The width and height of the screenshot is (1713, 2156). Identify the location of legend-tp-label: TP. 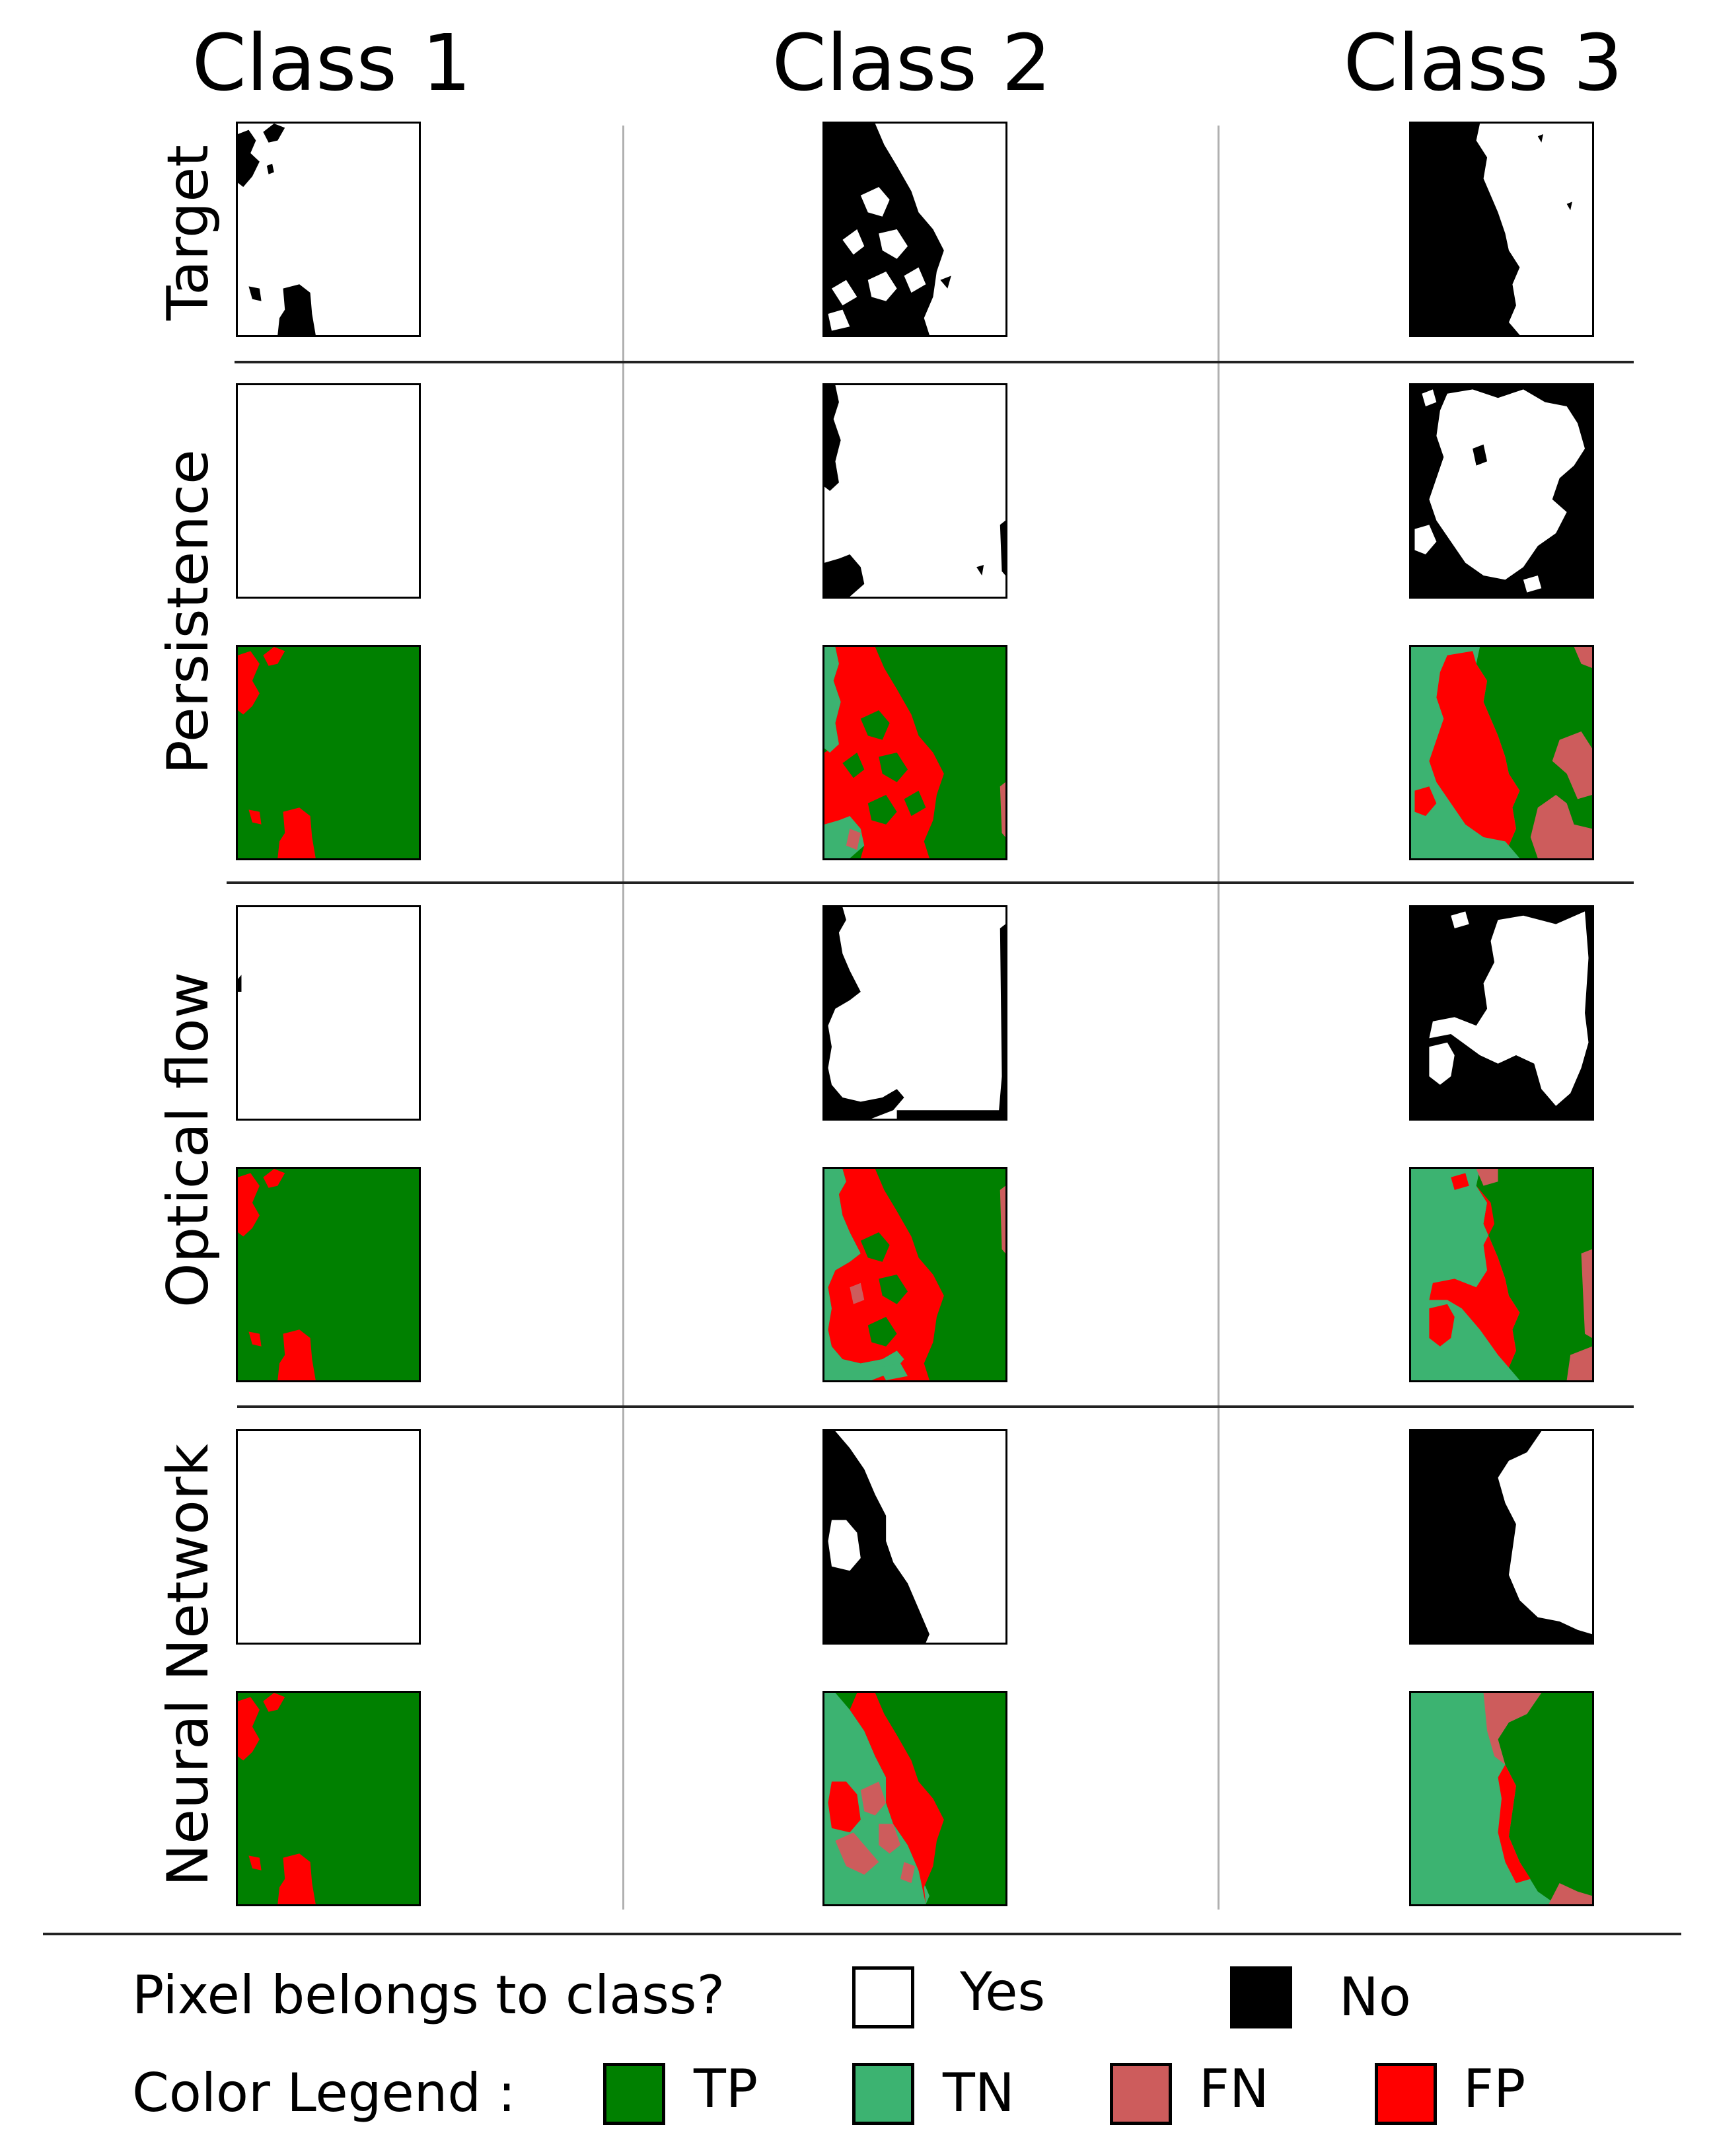
(726, 2089).